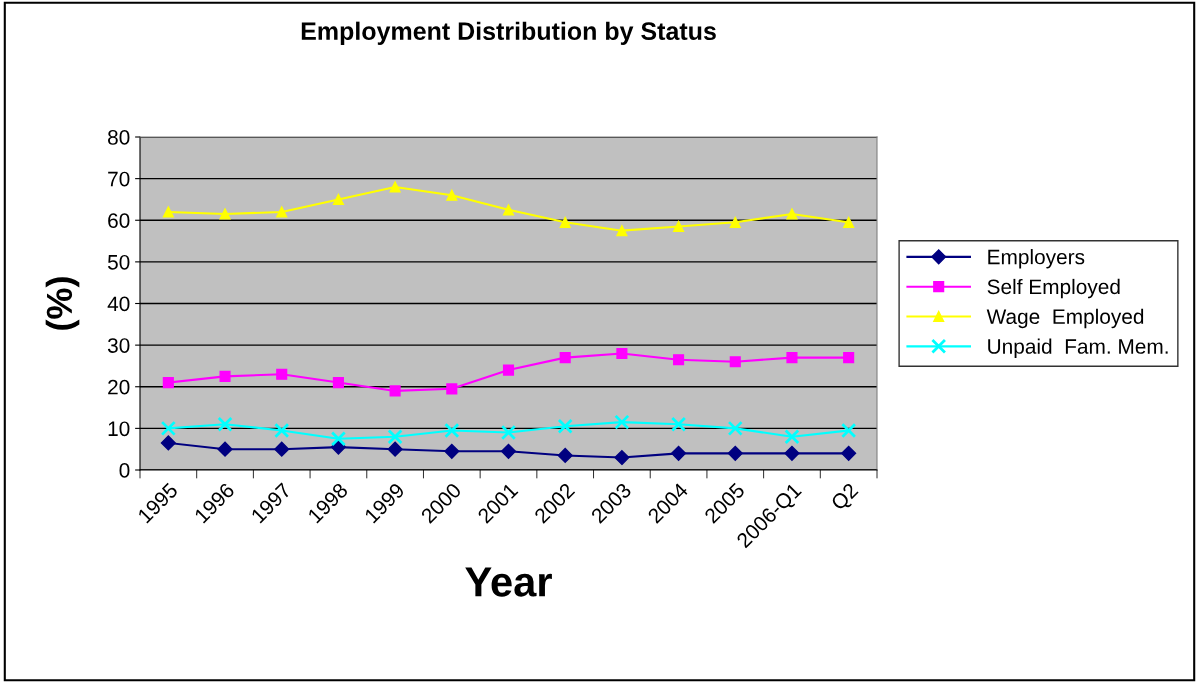 The height and width of the screenshot is (683, 1199). I want to click on x-axis-title: Year, so click(508, 582).